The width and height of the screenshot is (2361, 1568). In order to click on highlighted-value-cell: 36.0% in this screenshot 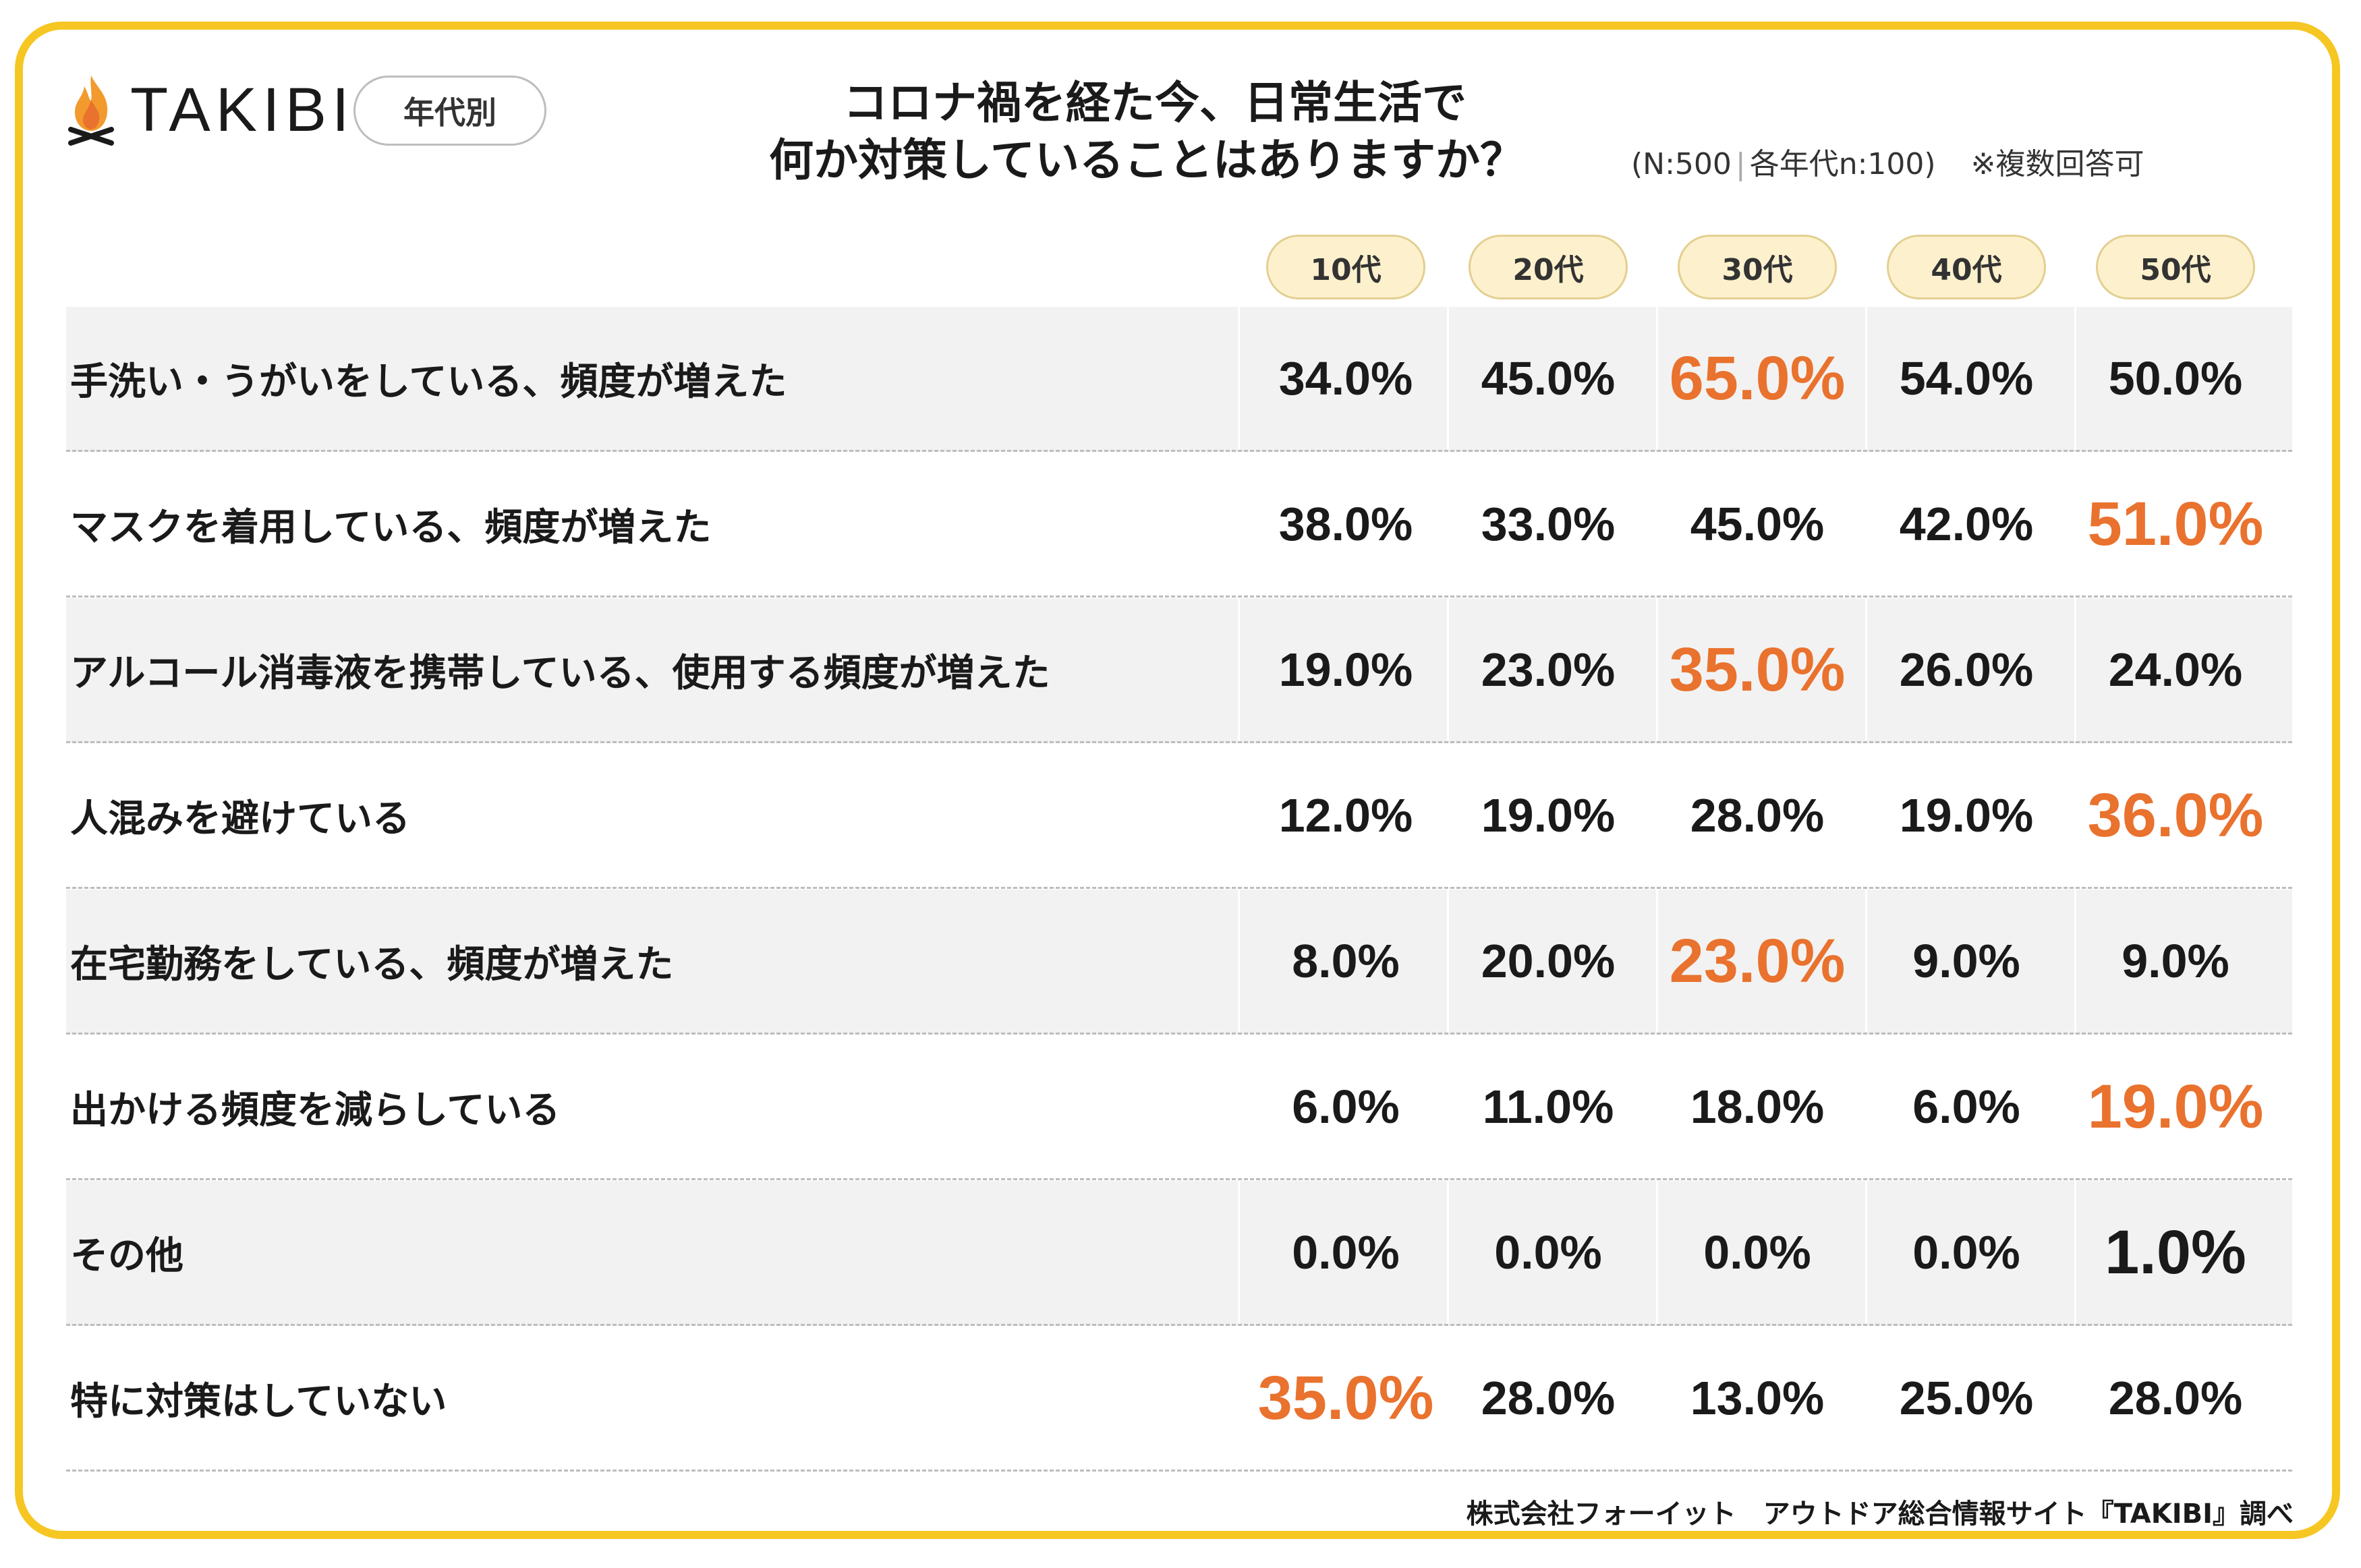, I will do `click(2175, 815)`.